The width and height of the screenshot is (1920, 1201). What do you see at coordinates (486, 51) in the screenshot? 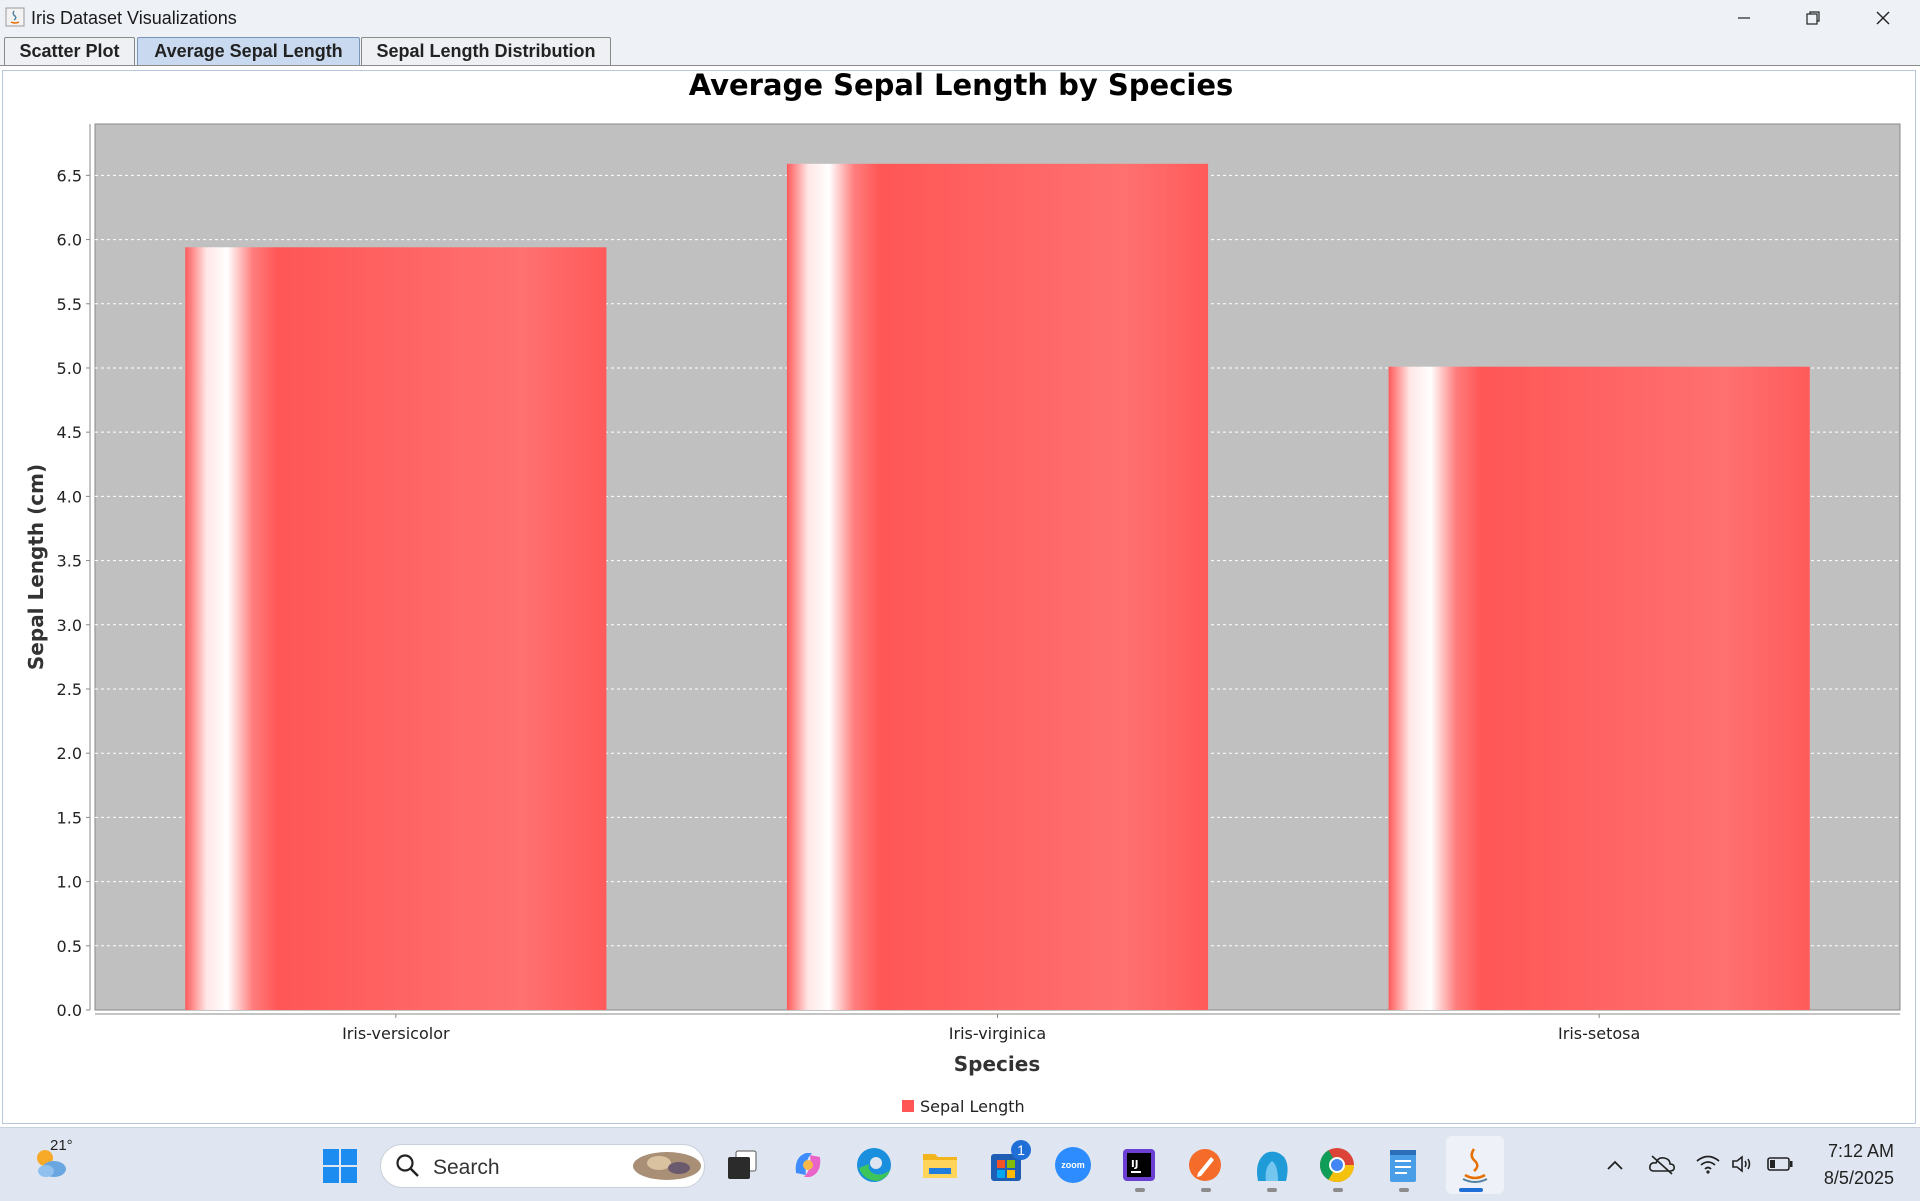
I see `tab-sepal-length-distribution: Sepal Length Distribution` at bounding box center [486, 51].